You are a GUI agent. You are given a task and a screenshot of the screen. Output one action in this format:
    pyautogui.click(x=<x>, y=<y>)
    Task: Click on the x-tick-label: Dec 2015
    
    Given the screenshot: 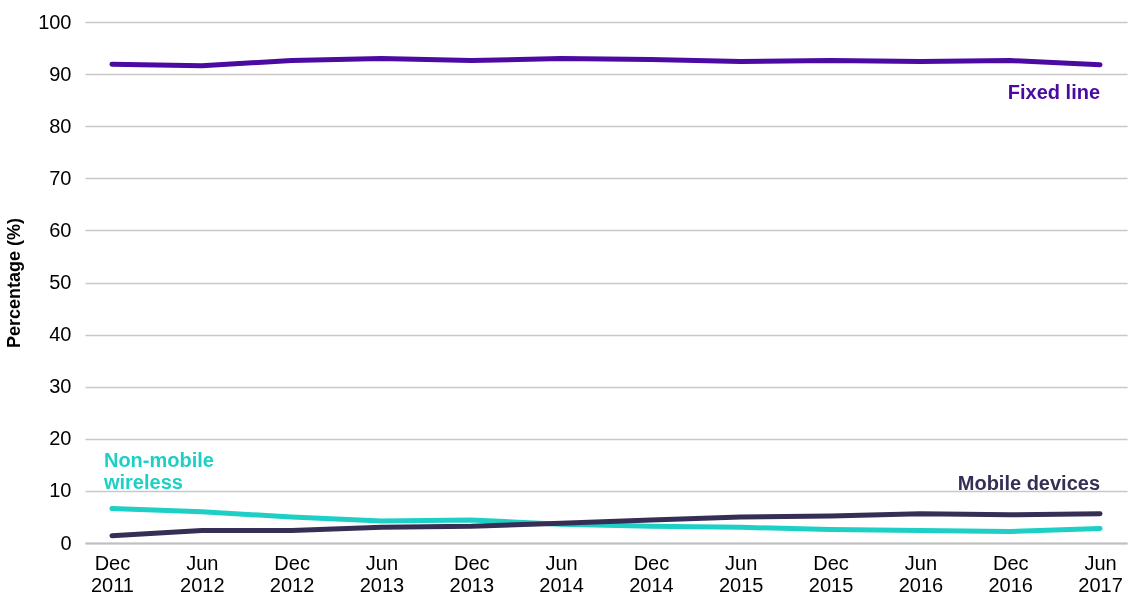 What is the action you would take?
    pyautogui.click(x=831, y=573)
    